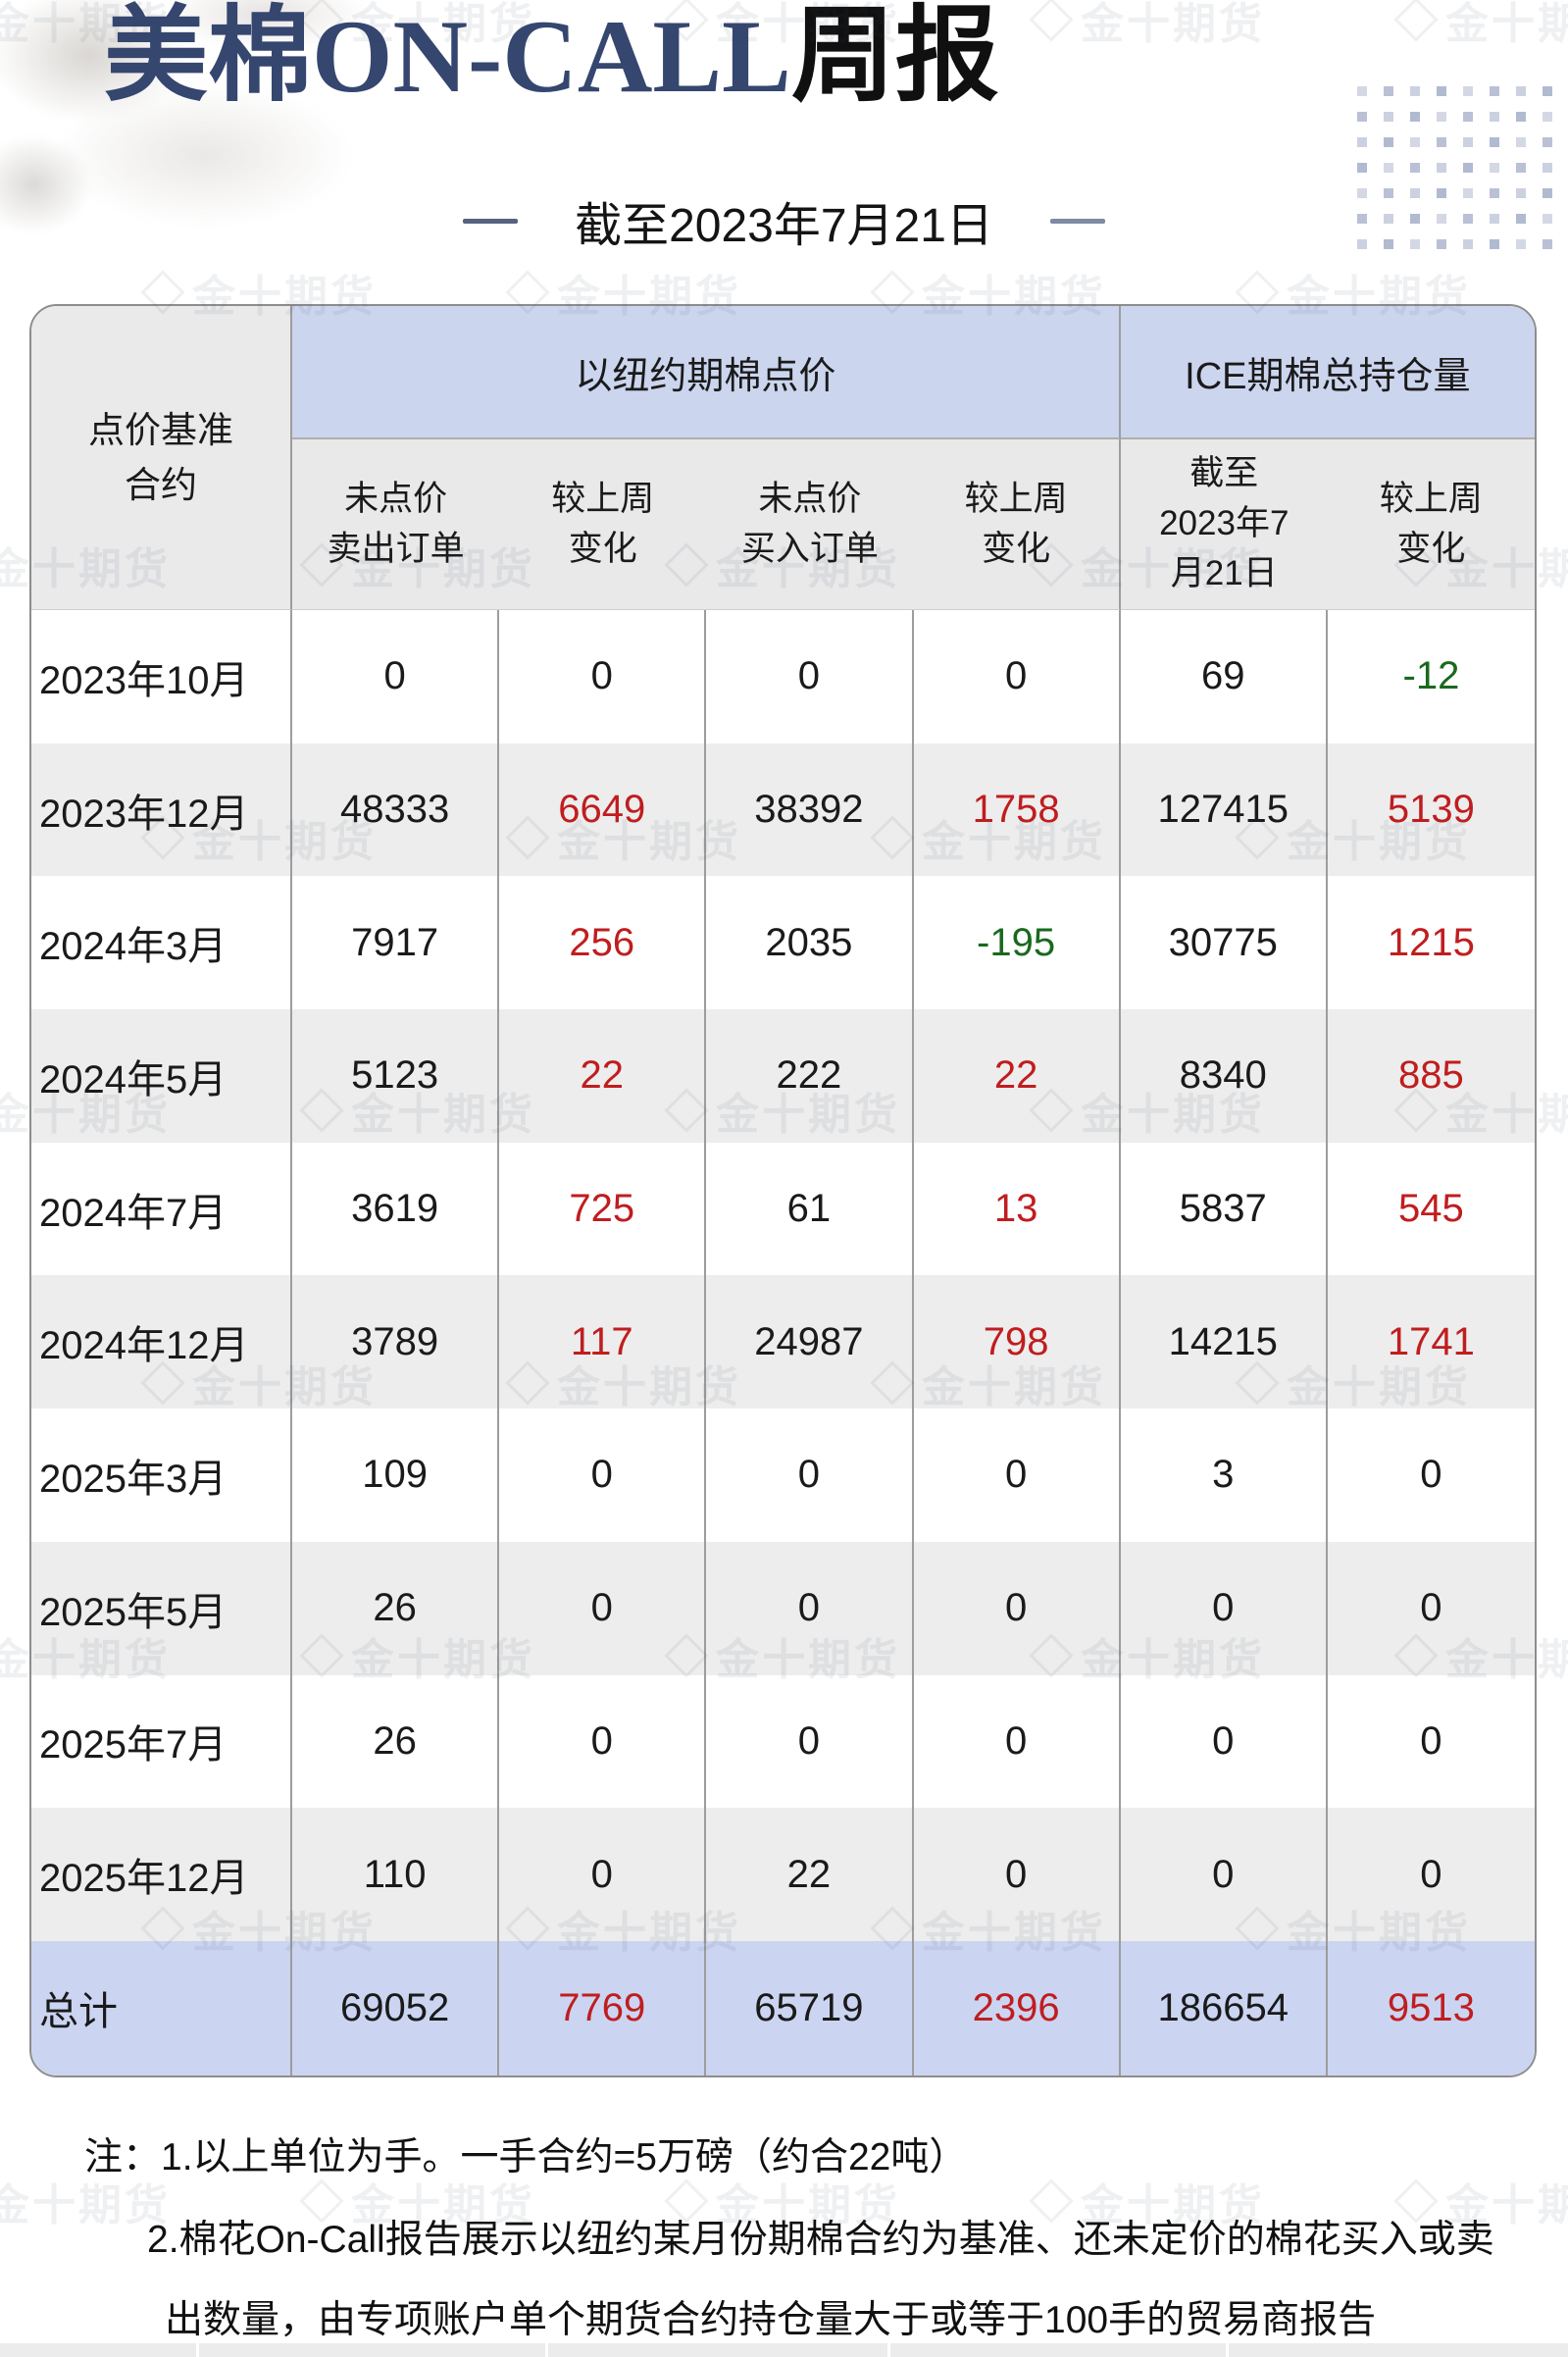 This screenshot has width=1568, height=2357. What do you see at coordinates (161, 2007) in the screenshot?
I see `total-row-label: 总计` at bounding box center [161, 2007].